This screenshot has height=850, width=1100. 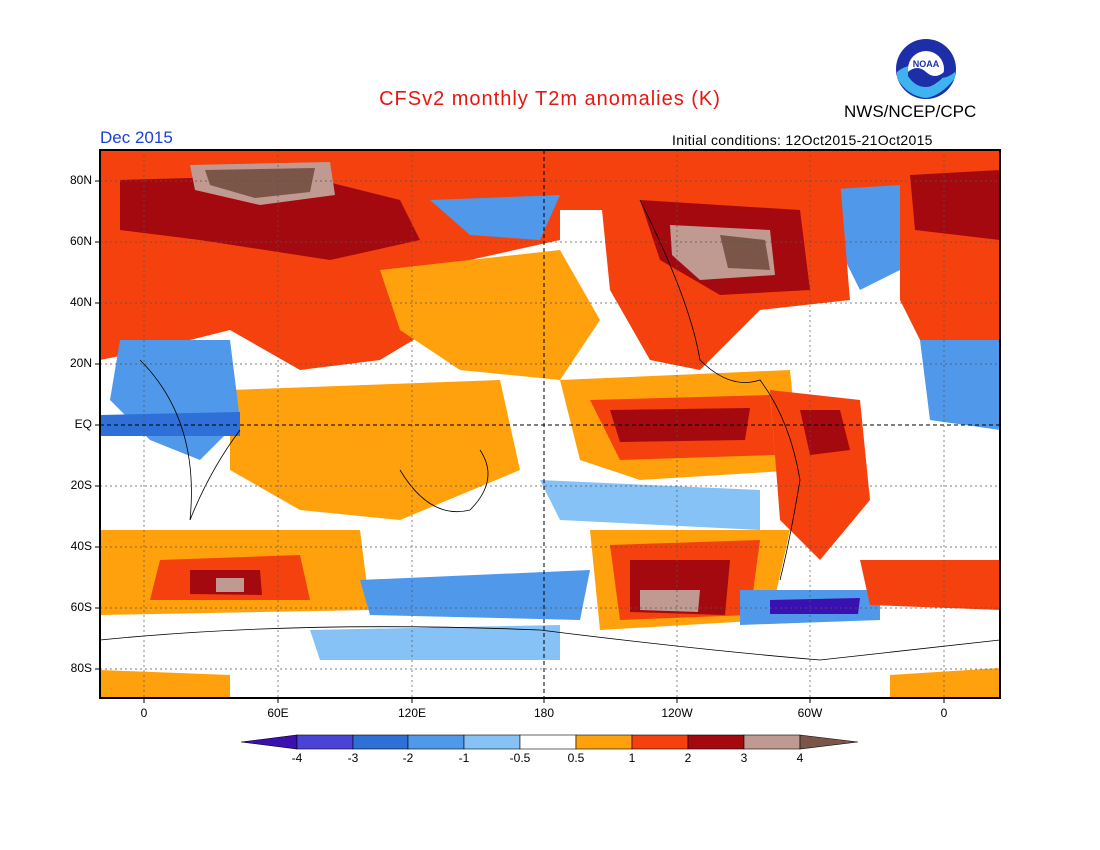 I want to click on figure-title: CFSv2 monthly T2m anomalies (K), so click(x=550, y=99).